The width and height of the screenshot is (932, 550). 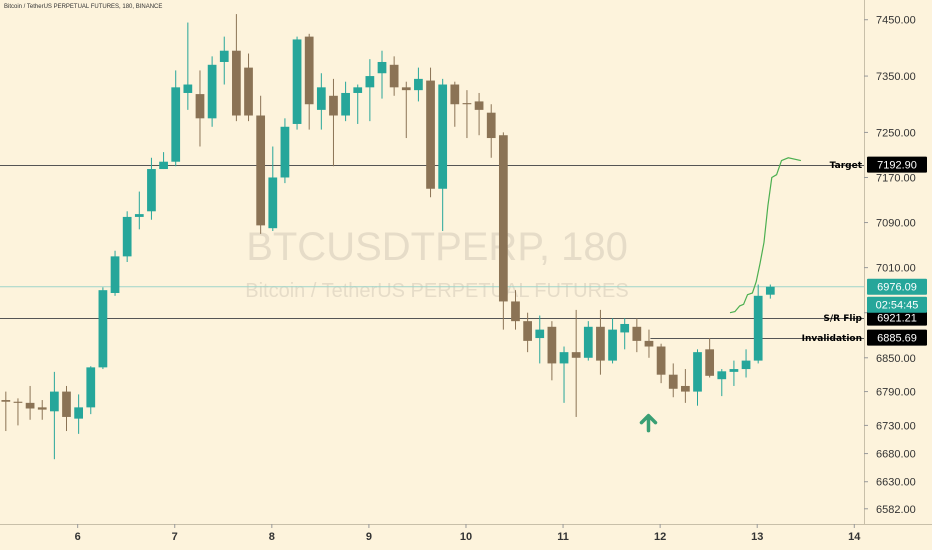 I want to click on x-tick-label: 9, so click(x=369, y=537).